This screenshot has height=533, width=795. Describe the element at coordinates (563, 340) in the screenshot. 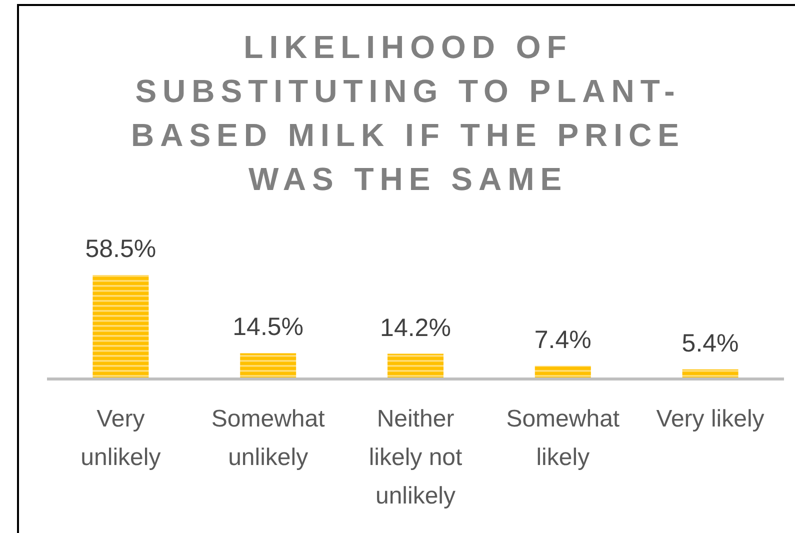

I see `data-label: 7.4%` at that location.